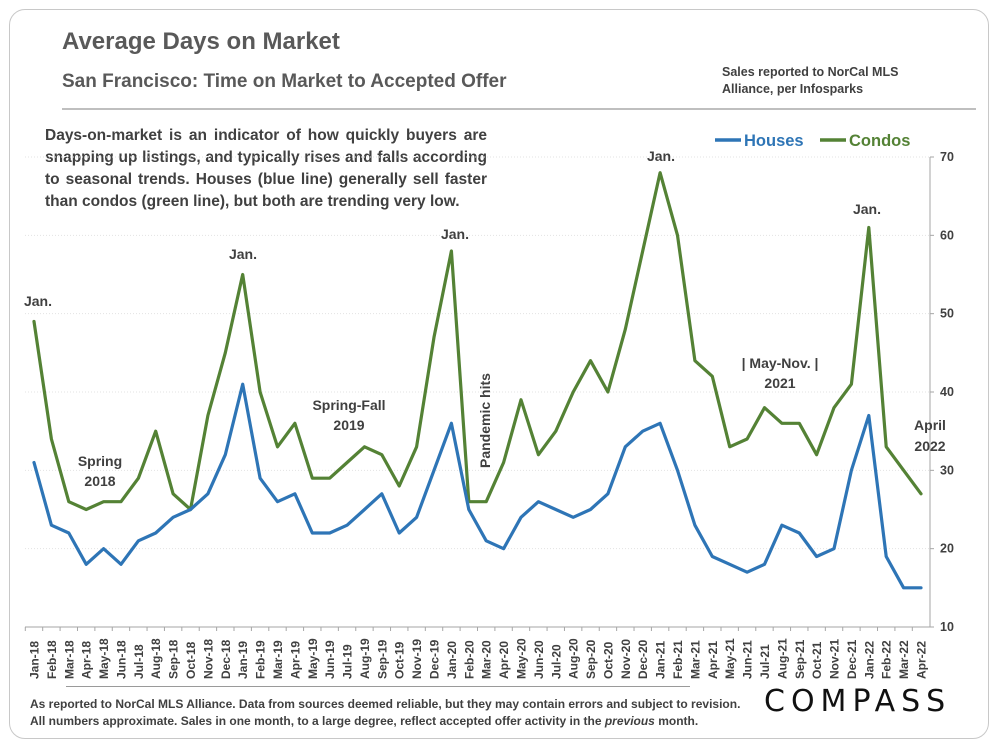 This screenshot has height=750, width=1000. What do you see at coordinates (947, 627) in the screenshot?
I see `y-tick-label-10: 10` at bounding box center [947, 627].